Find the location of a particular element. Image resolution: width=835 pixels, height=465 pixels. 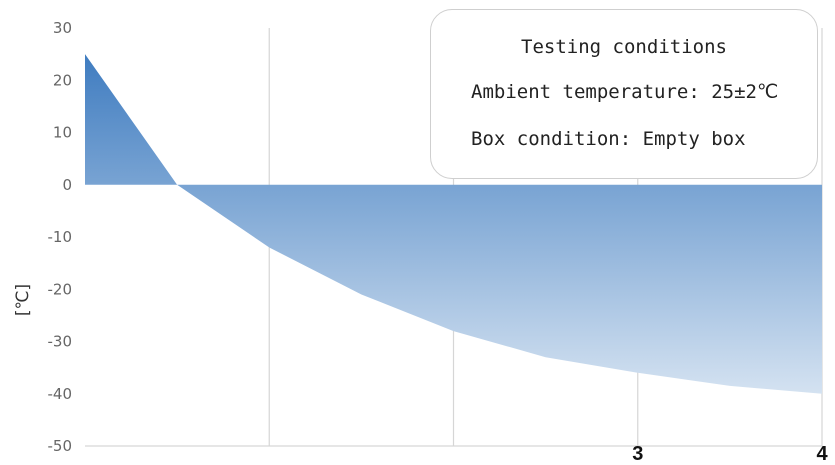

y-tick-label: -50 is located at coordinates (60, 446).